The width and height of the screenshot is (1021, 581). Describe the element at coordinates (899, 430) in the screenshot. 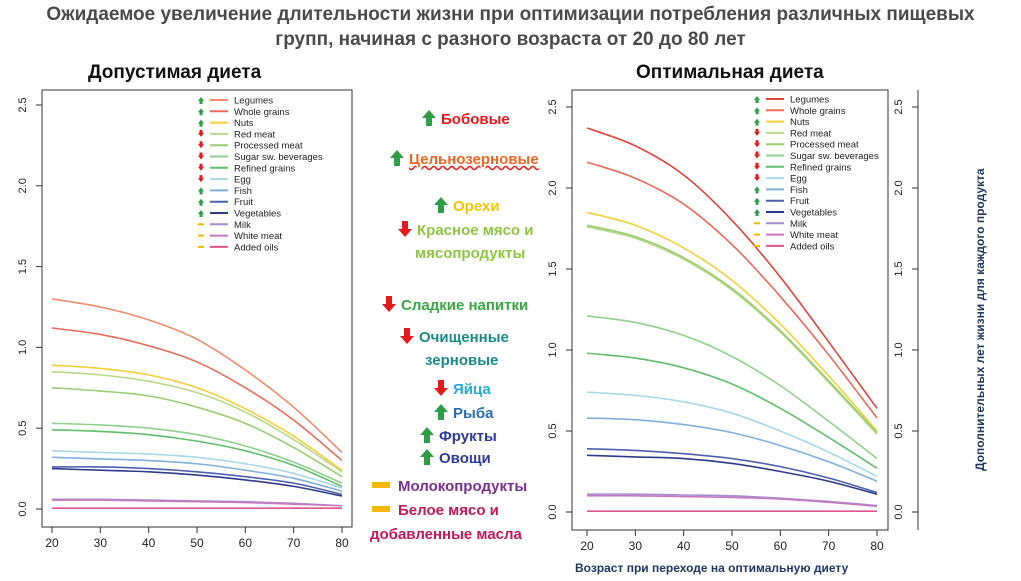

I see `right-secondary-tick-label: 0.5` at that location.